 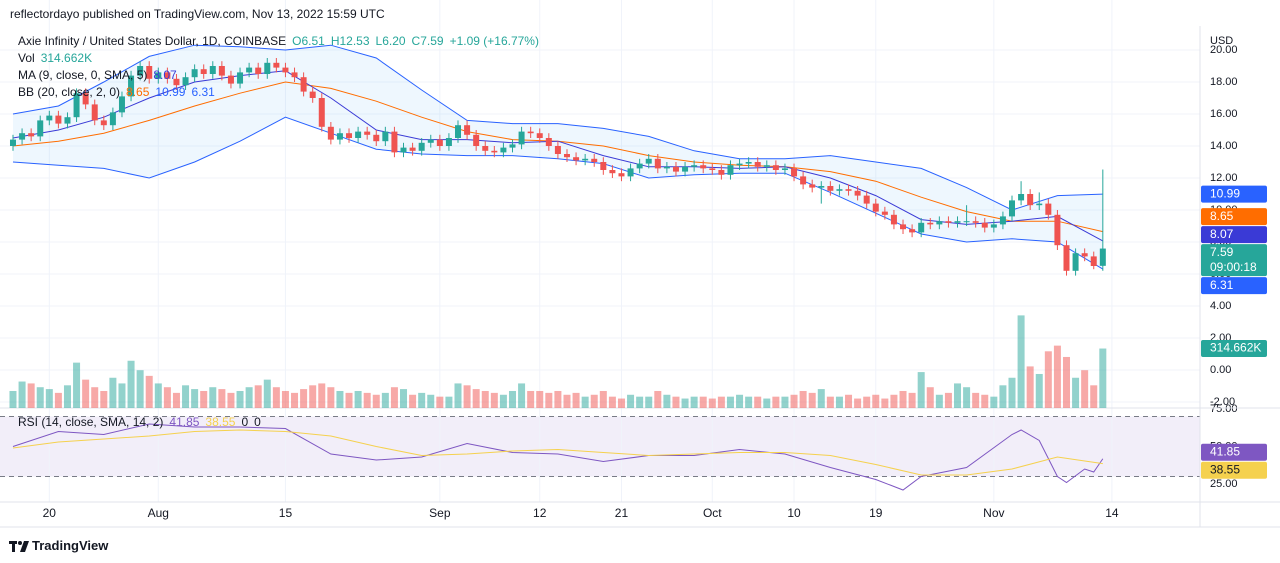 I want to click on legend-value: 8.07, so click(x=165, y=75).